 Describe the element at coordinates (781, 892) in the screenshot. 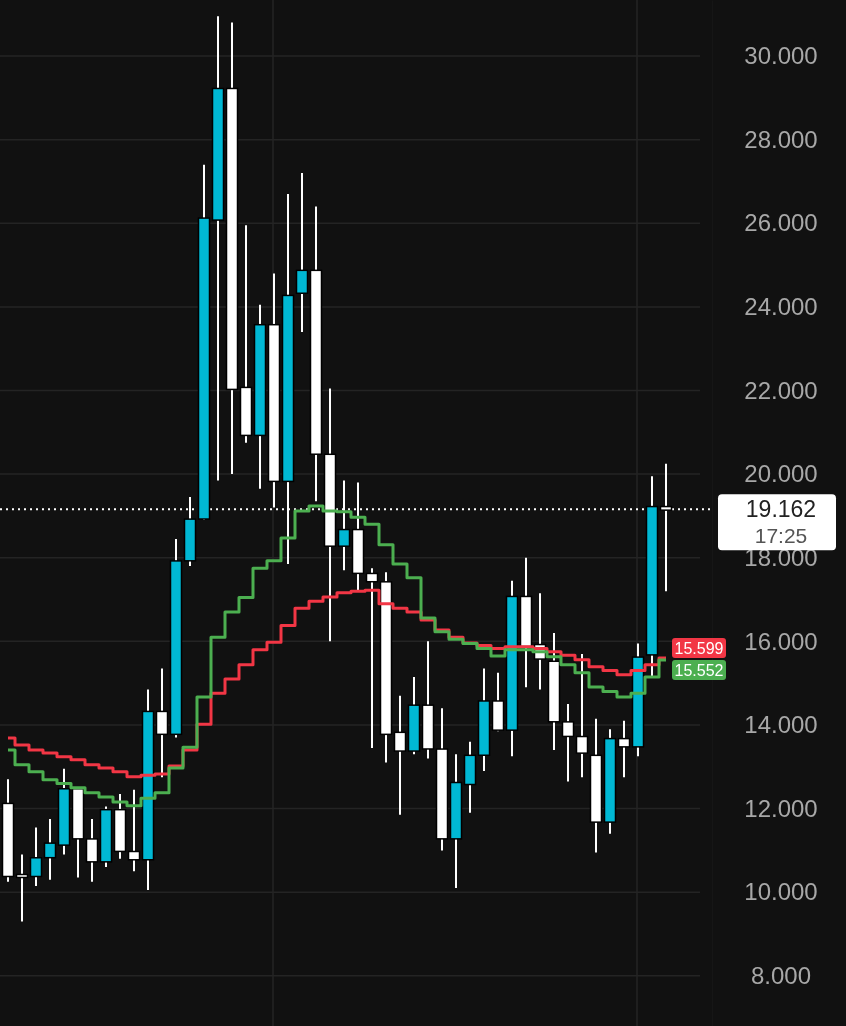

I see `y-tick-label: 10.000` at that location.